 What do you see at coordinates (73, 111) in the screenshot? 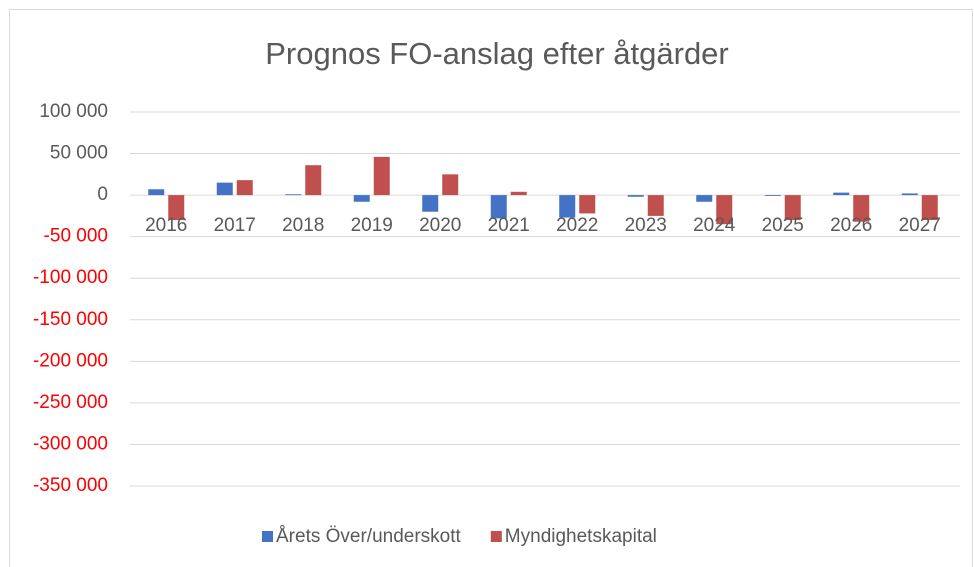
I see `y-tick-label: 100 000` at bounding box center [73, 111].